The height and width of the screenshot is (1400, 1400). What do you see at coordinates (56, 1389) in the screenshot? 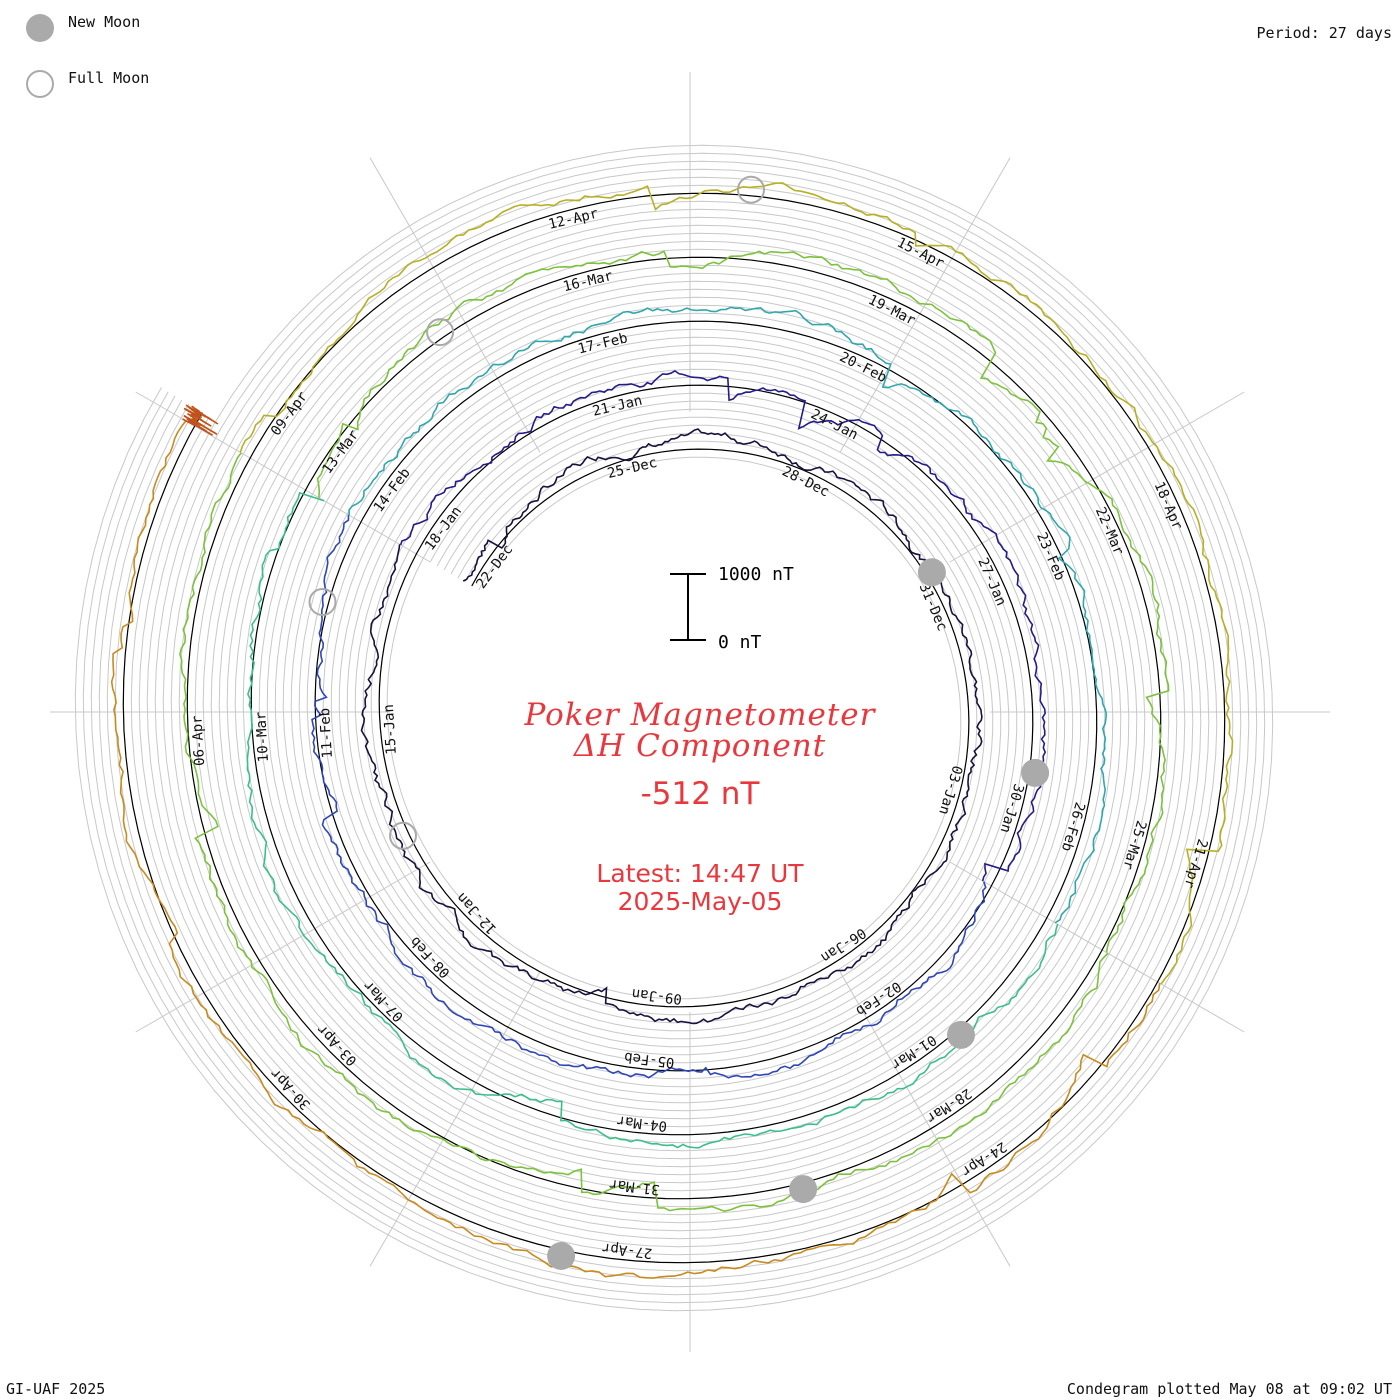
I see `credit-label: GI-UAF 2025` at bounding box center [56, 1389].